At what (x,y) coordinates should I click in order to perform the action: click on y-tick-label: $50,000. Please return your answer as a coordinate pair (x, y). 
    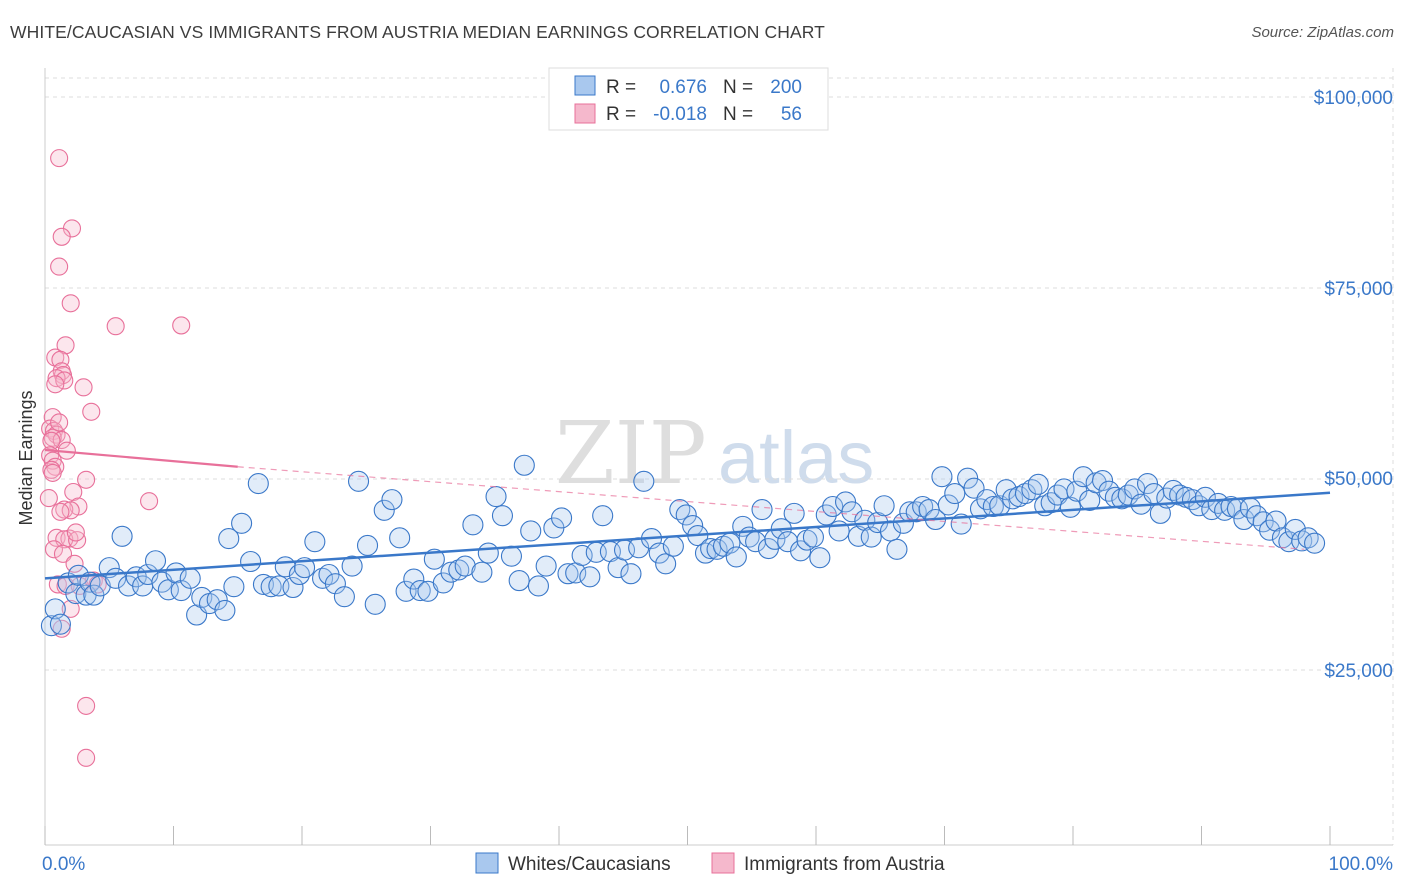
    Looking at the image, I should click on (1358, 479).